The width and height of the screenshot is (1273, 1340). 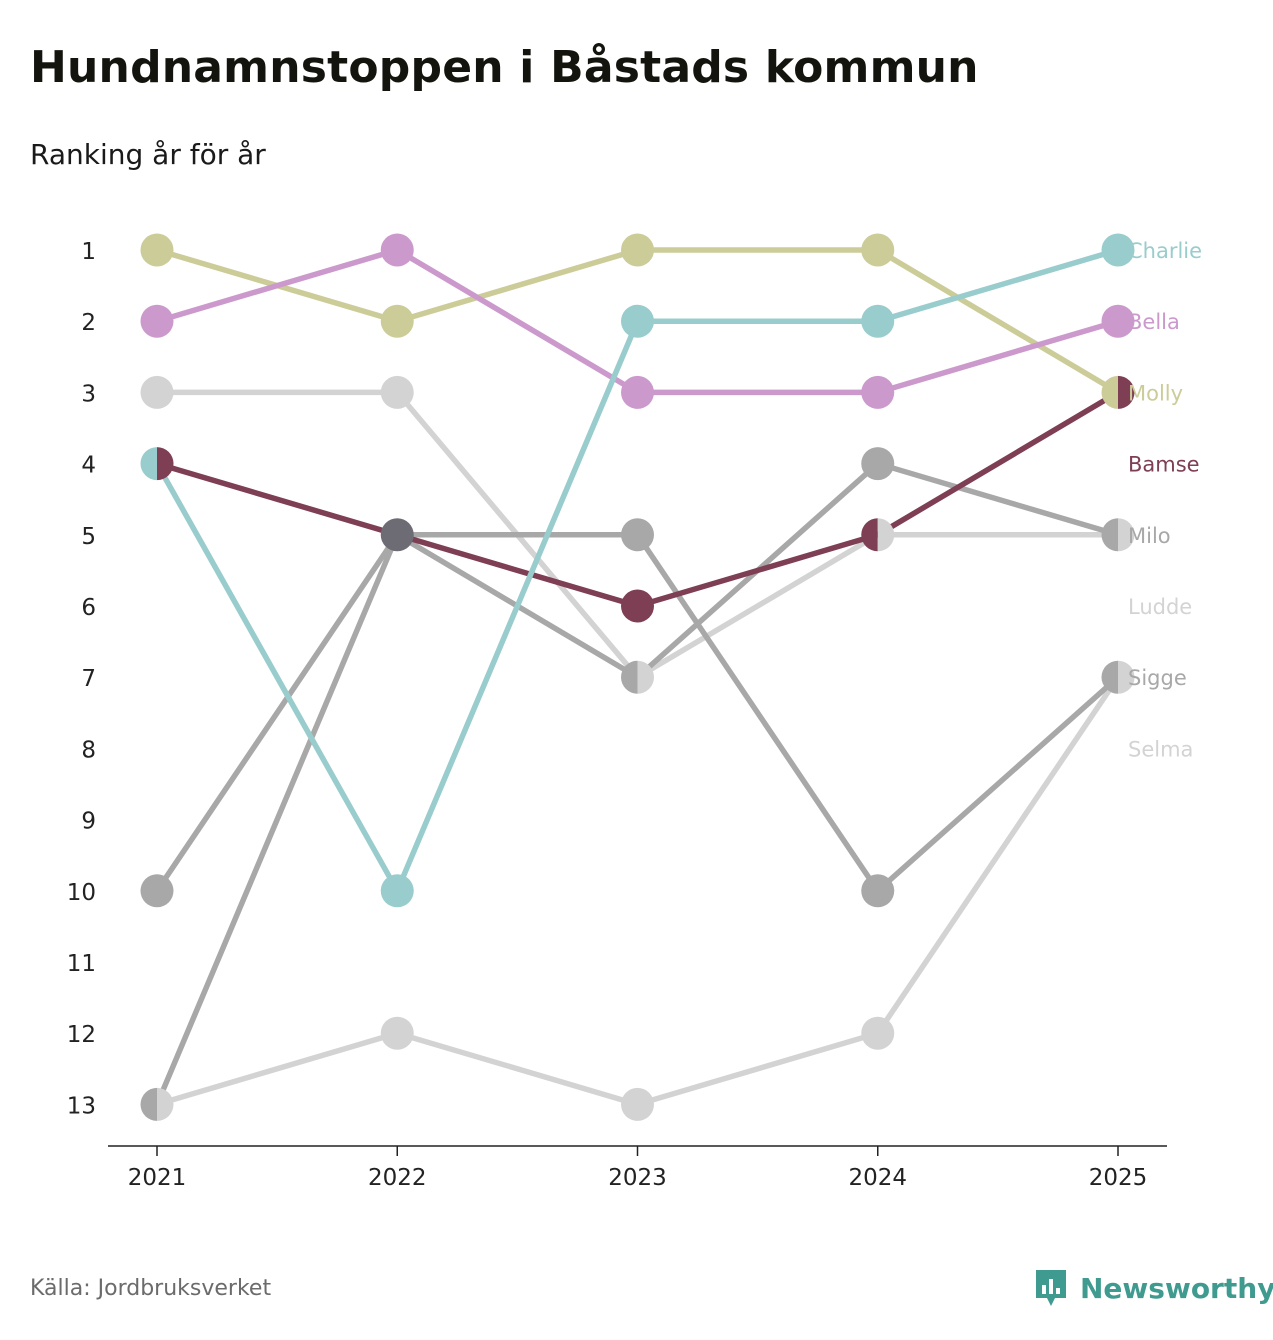 What do you see at coordinates (88, 252) in the screenshot?
I see `y-tick-label: 1` at bounding box center [88, 252].